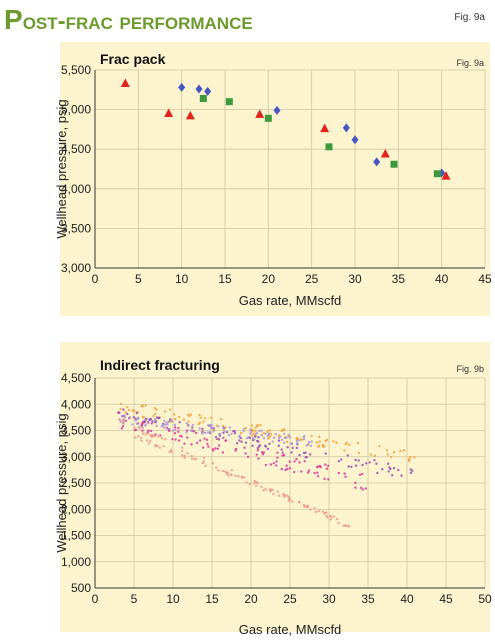 This screenshot has width=495, height=640. Describe the element at coordinates (137, 21) in the screenshot. I see `figure-title-rest: ost-frac performance` at that location.